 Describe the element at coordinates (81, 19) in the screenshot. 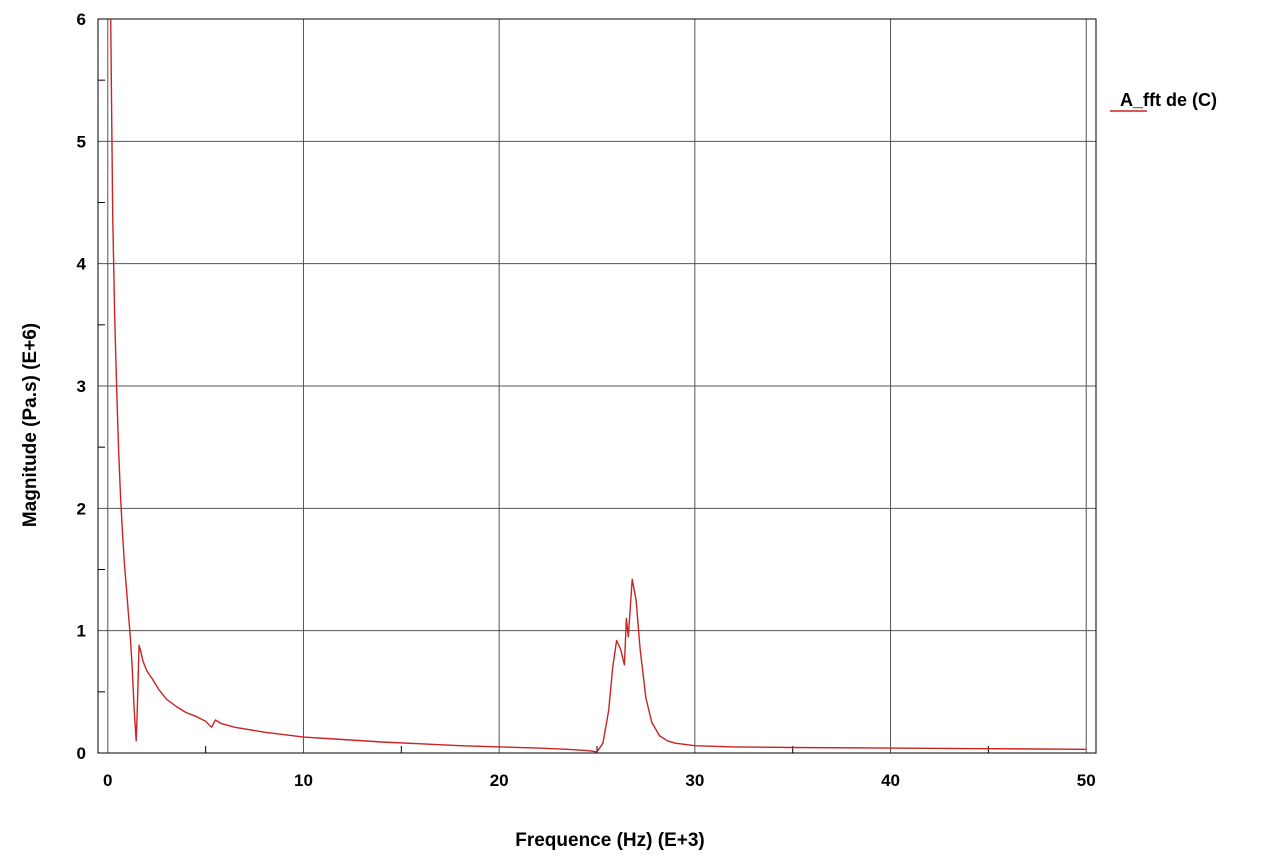

I see `y-tick-label: 6` at that location.